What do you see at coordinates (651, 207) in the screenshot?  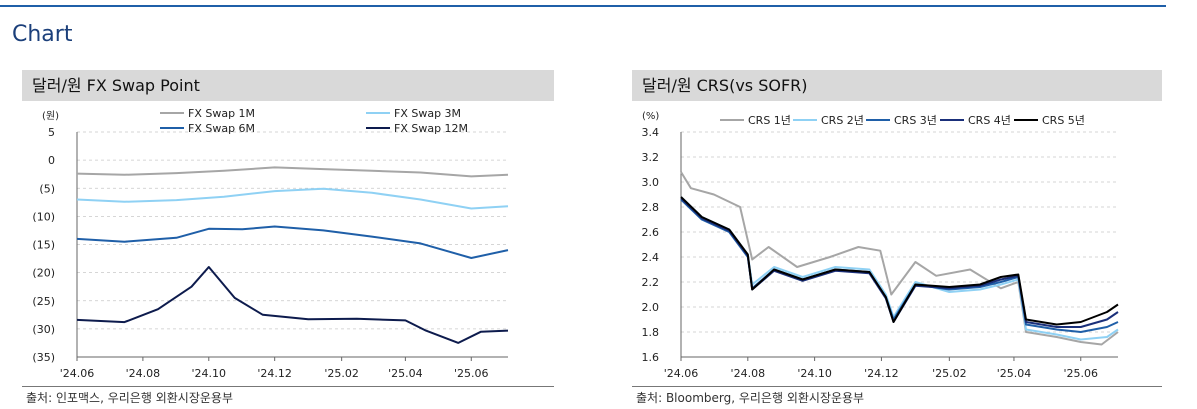 I see `y-tick-label: 2.8` at bounding box center [651, 207].